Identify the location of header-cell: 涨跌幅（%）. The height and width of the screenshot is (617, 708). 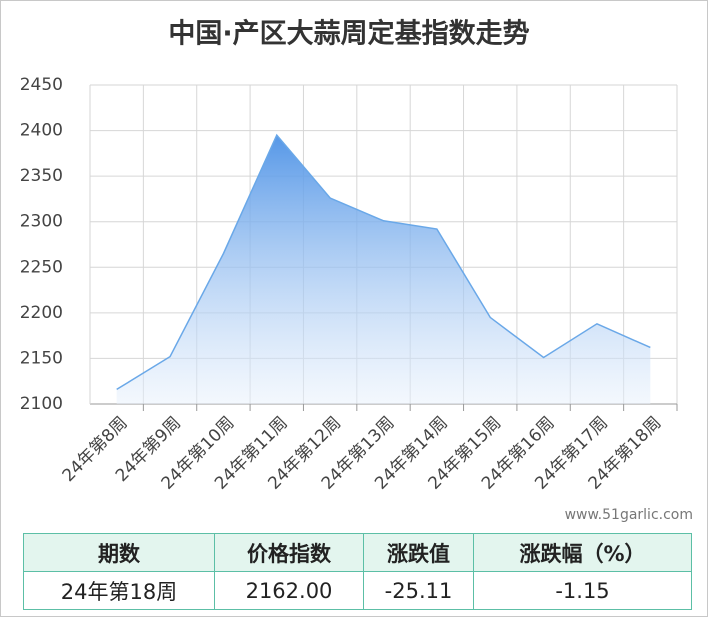
(582, 552).